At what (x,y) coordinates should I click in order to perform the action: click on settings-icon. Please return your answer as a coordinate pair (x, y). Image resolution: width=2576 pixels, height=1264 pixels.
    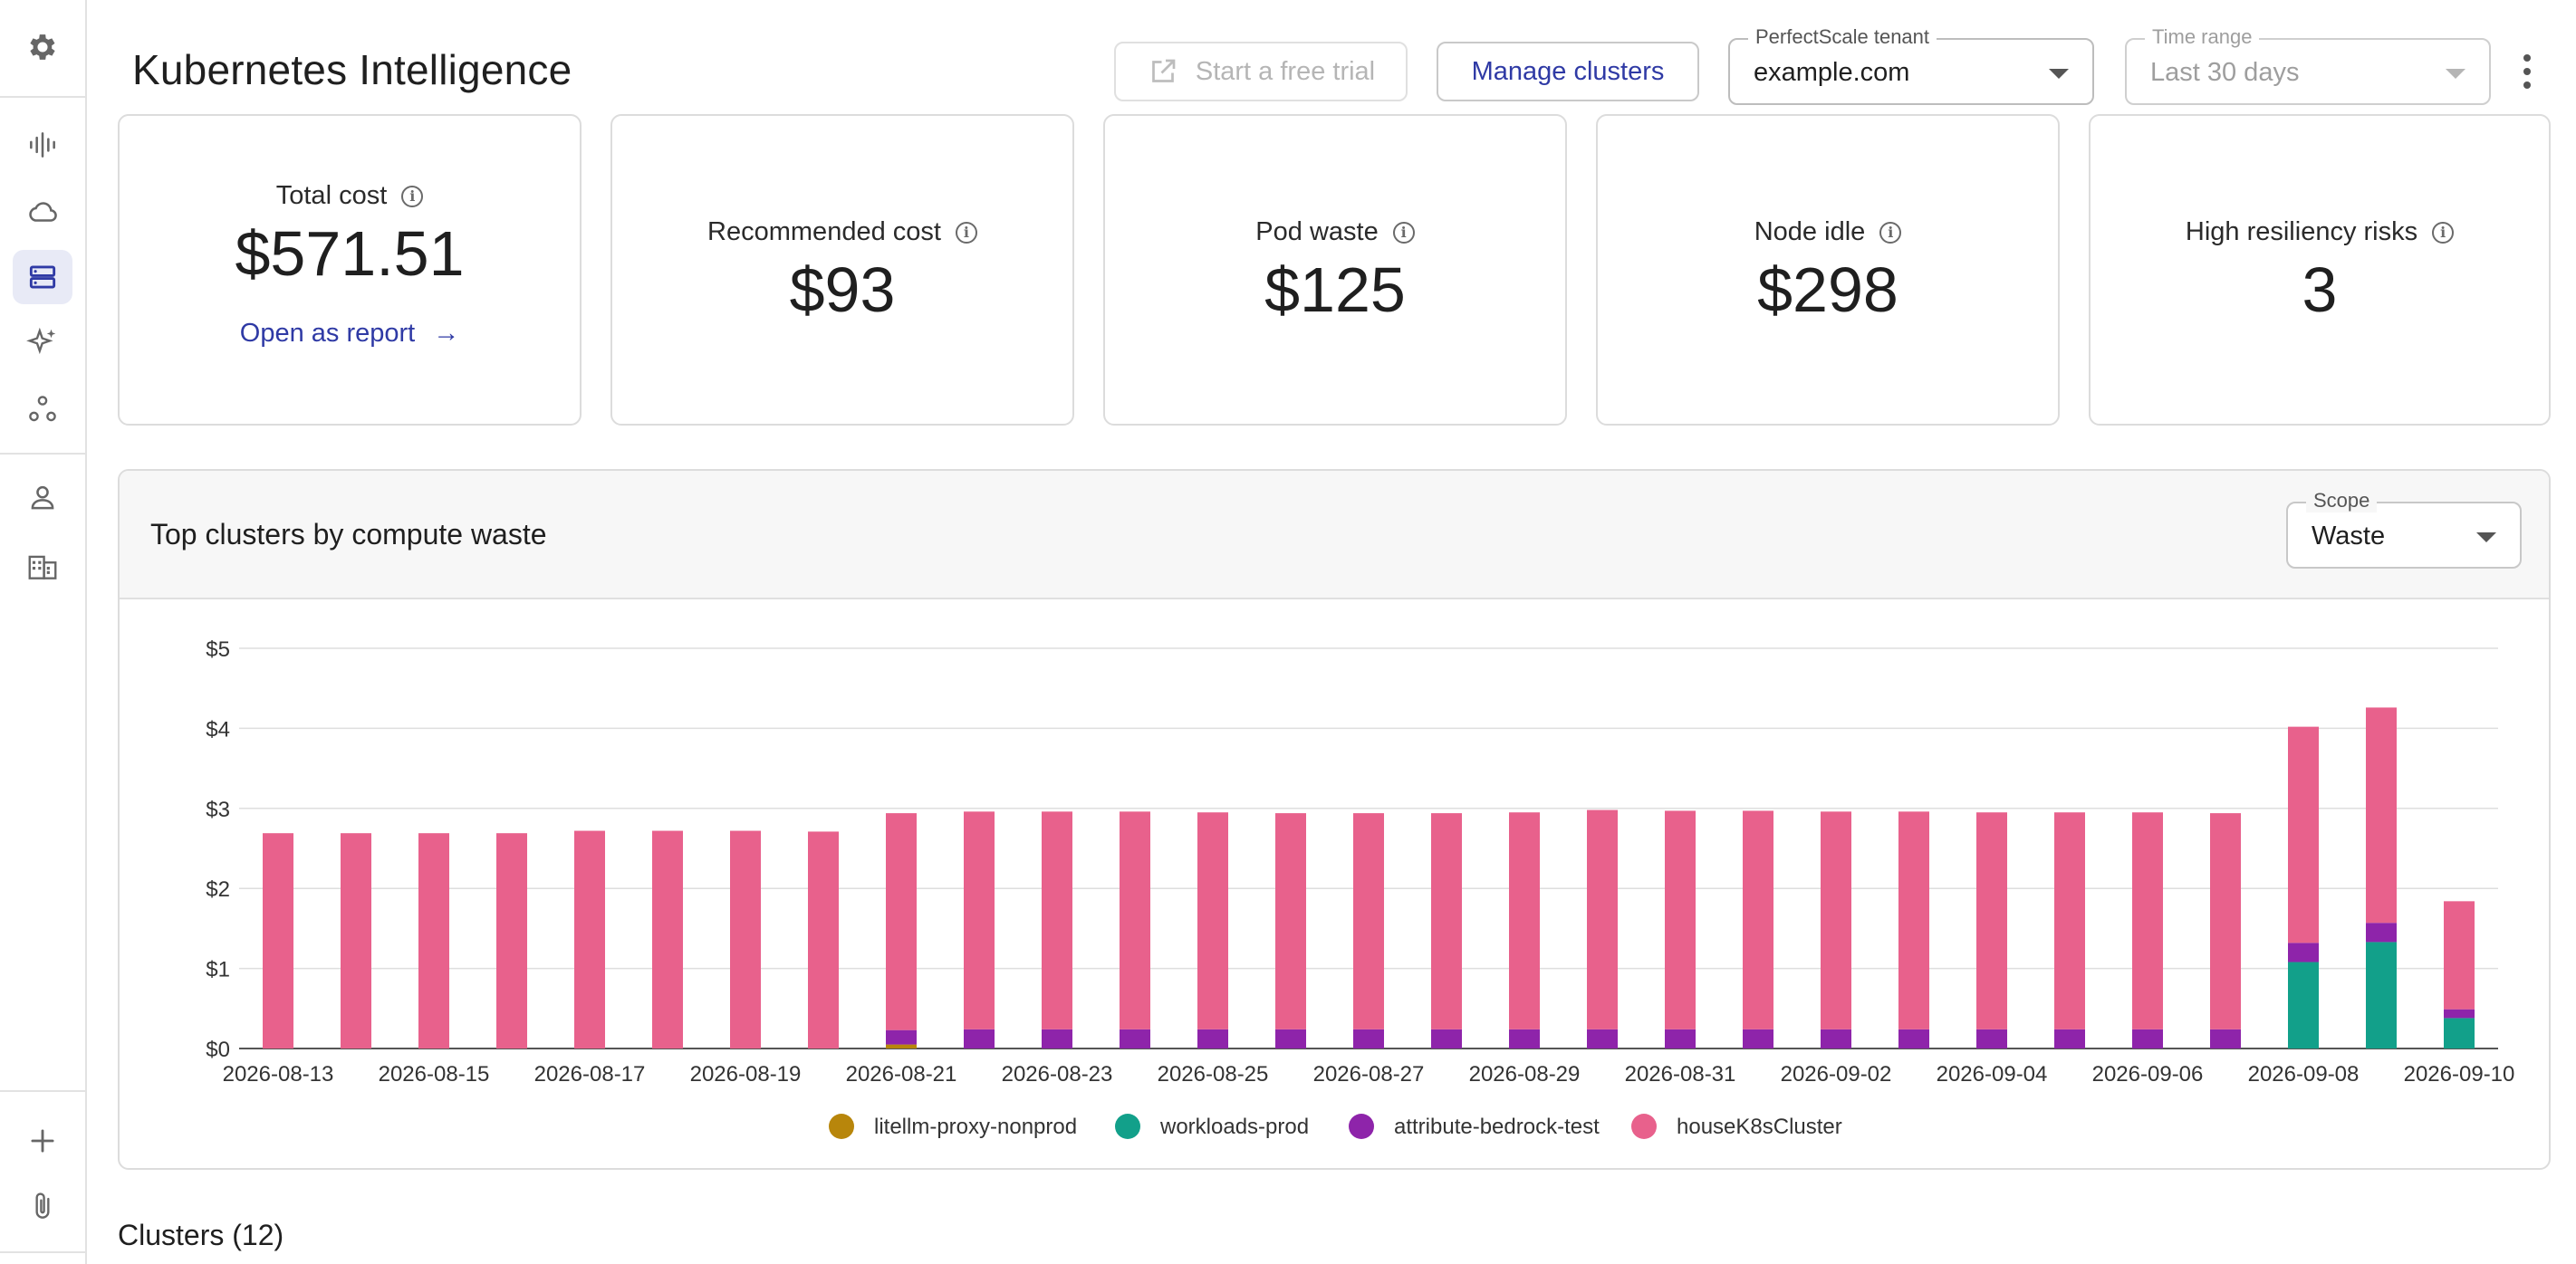
    Looking at the image, I should click on (42, 47).